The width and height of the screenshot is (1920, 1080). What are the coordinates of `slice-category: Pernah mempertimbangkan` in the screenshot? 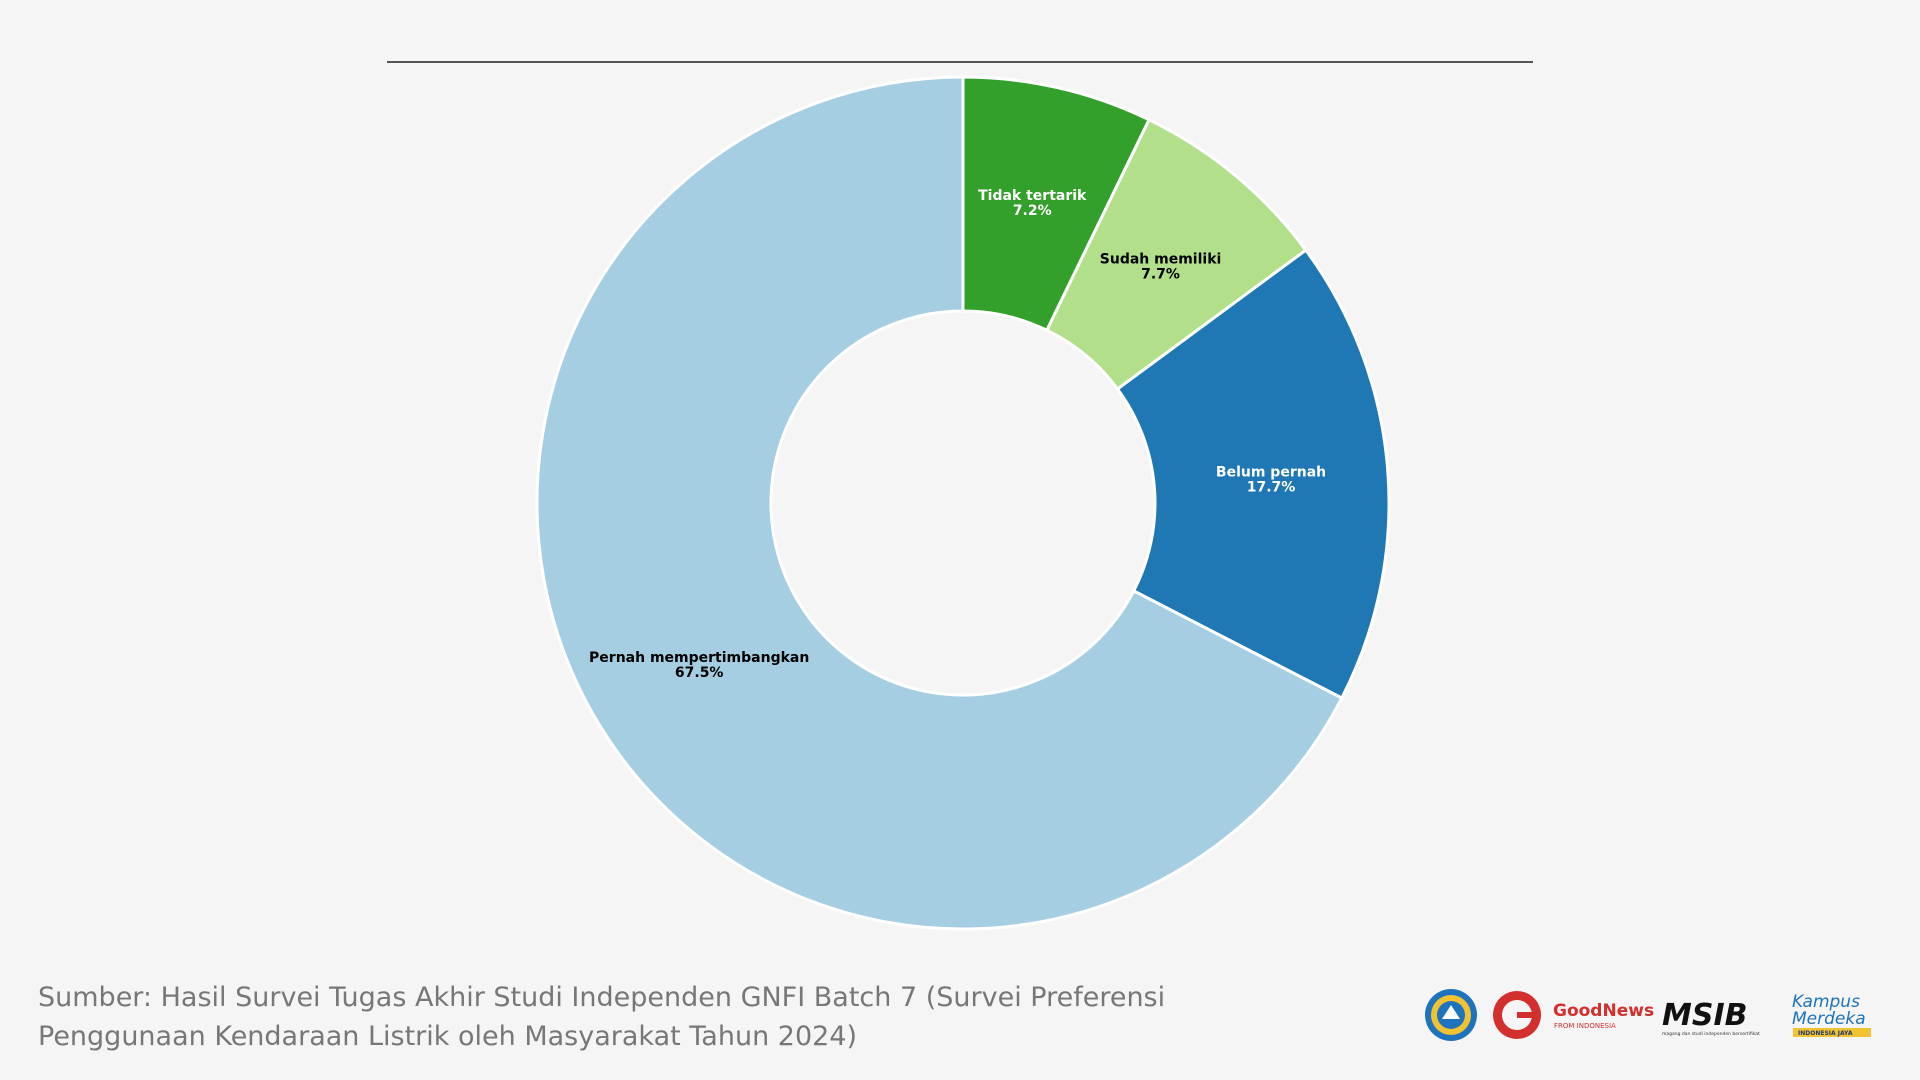 It's located at (699, 658).